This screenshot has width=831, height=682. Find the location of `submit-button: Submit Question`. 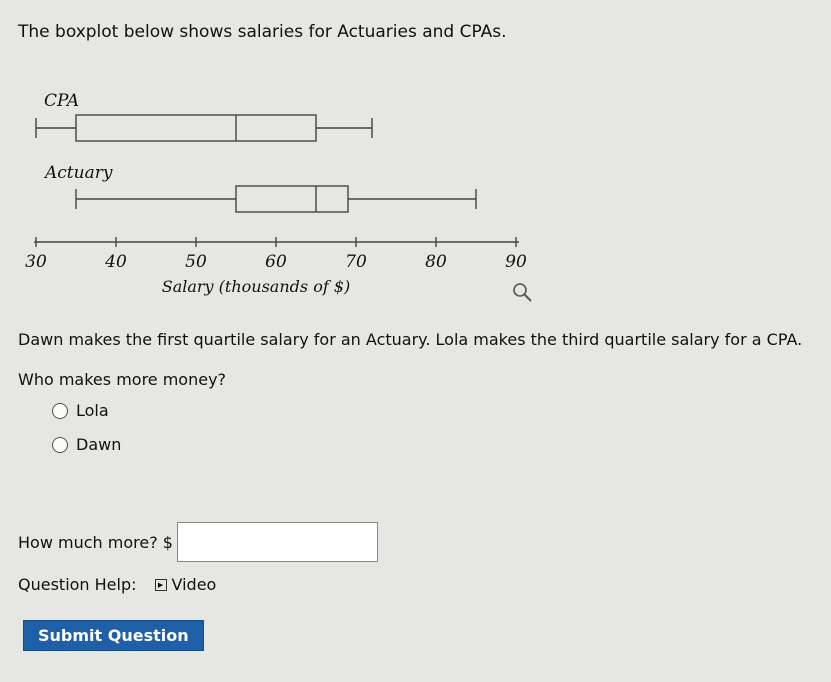

submit-button: Submit Question is located at coordinates (113, 635).